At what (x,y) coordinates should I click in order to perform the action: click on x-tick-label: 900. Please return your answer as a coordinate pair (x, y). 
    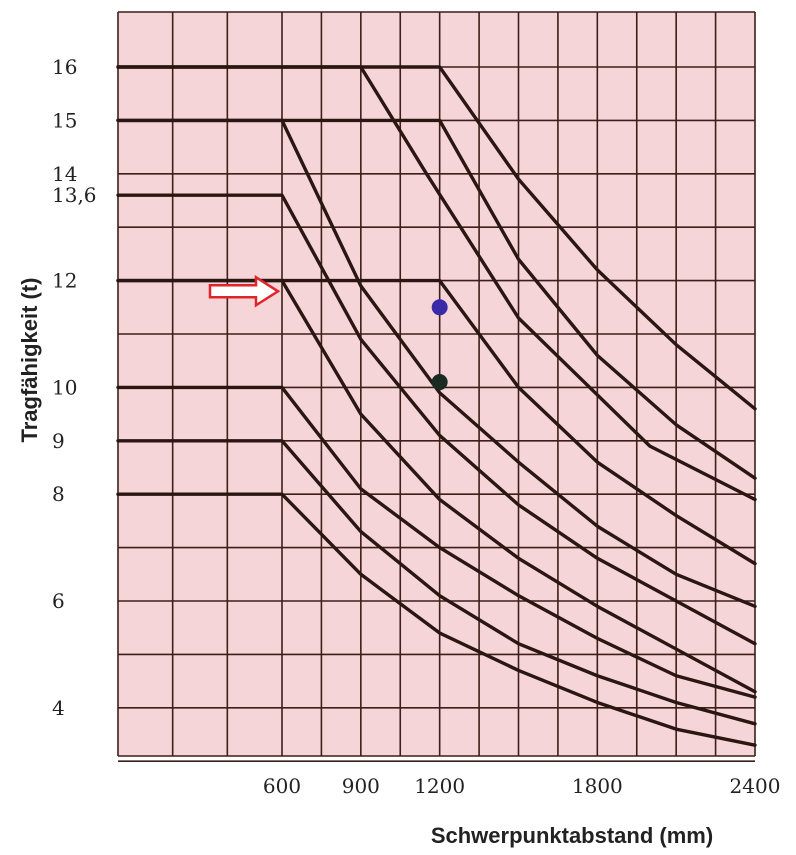
    Looking at the image, I should click on (361, 786).